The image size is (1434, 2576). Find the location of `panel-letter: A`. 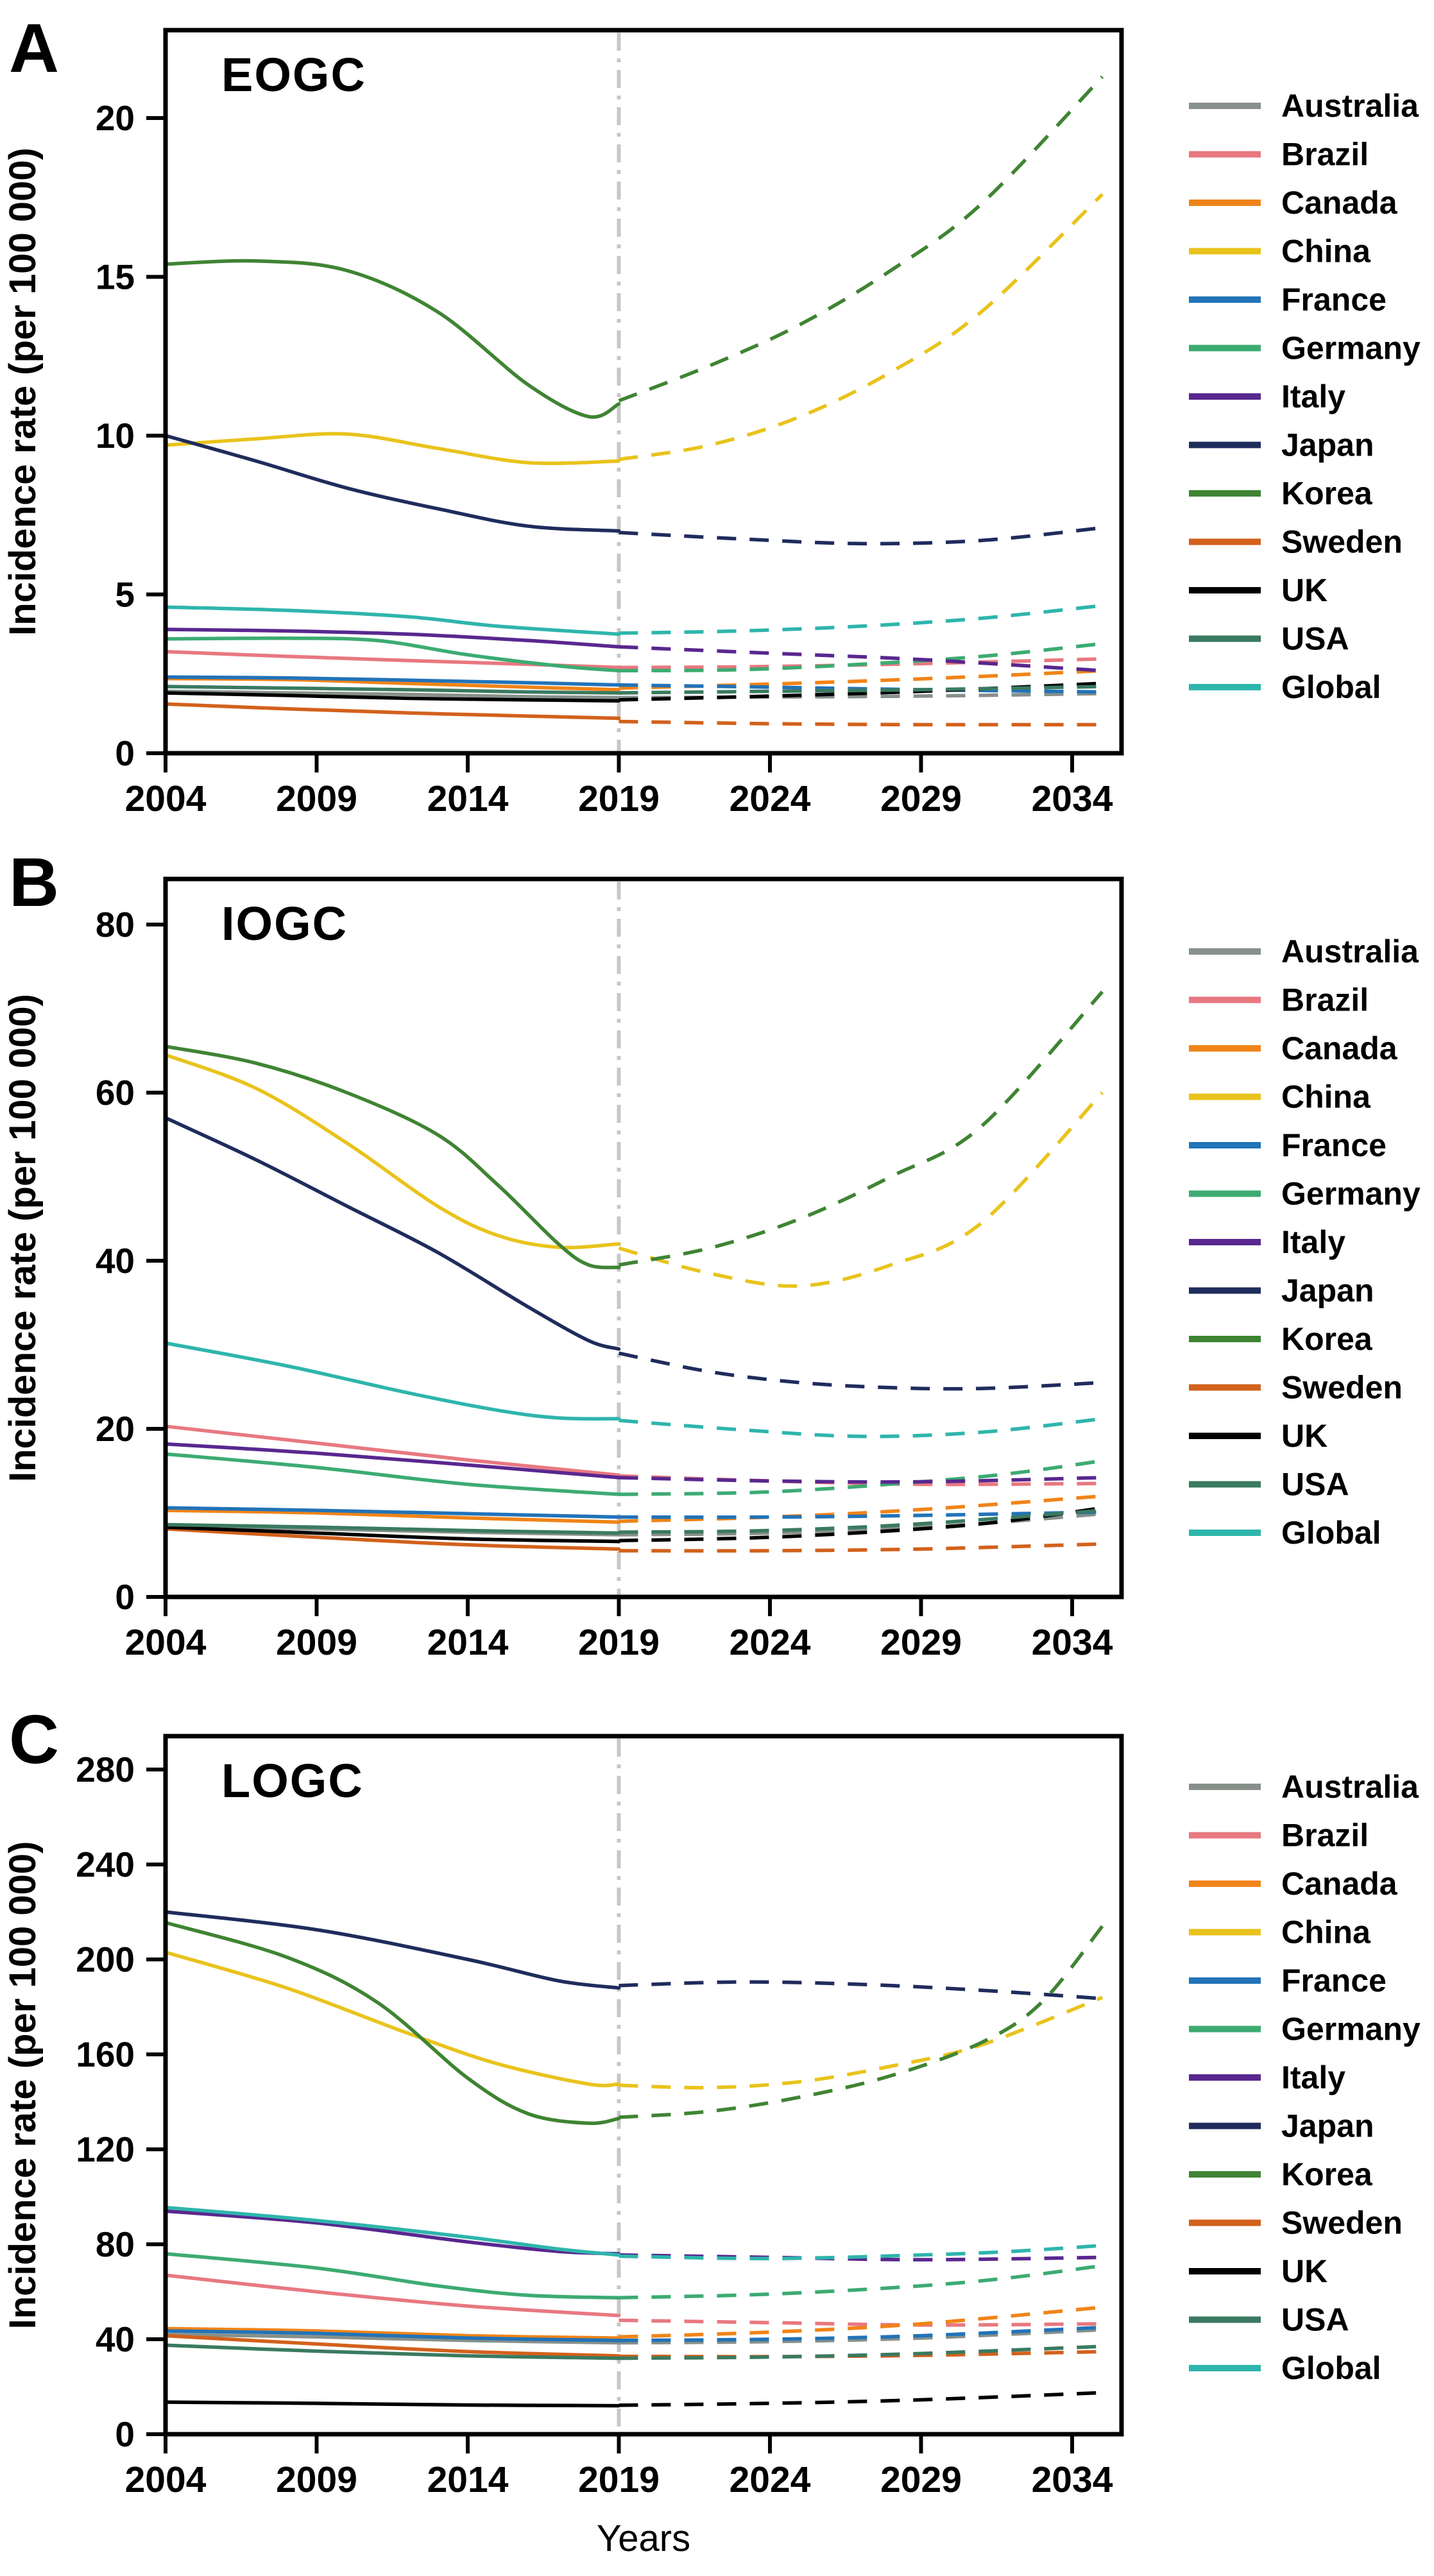

panel-letter: A is located at coordinates (34, 48).